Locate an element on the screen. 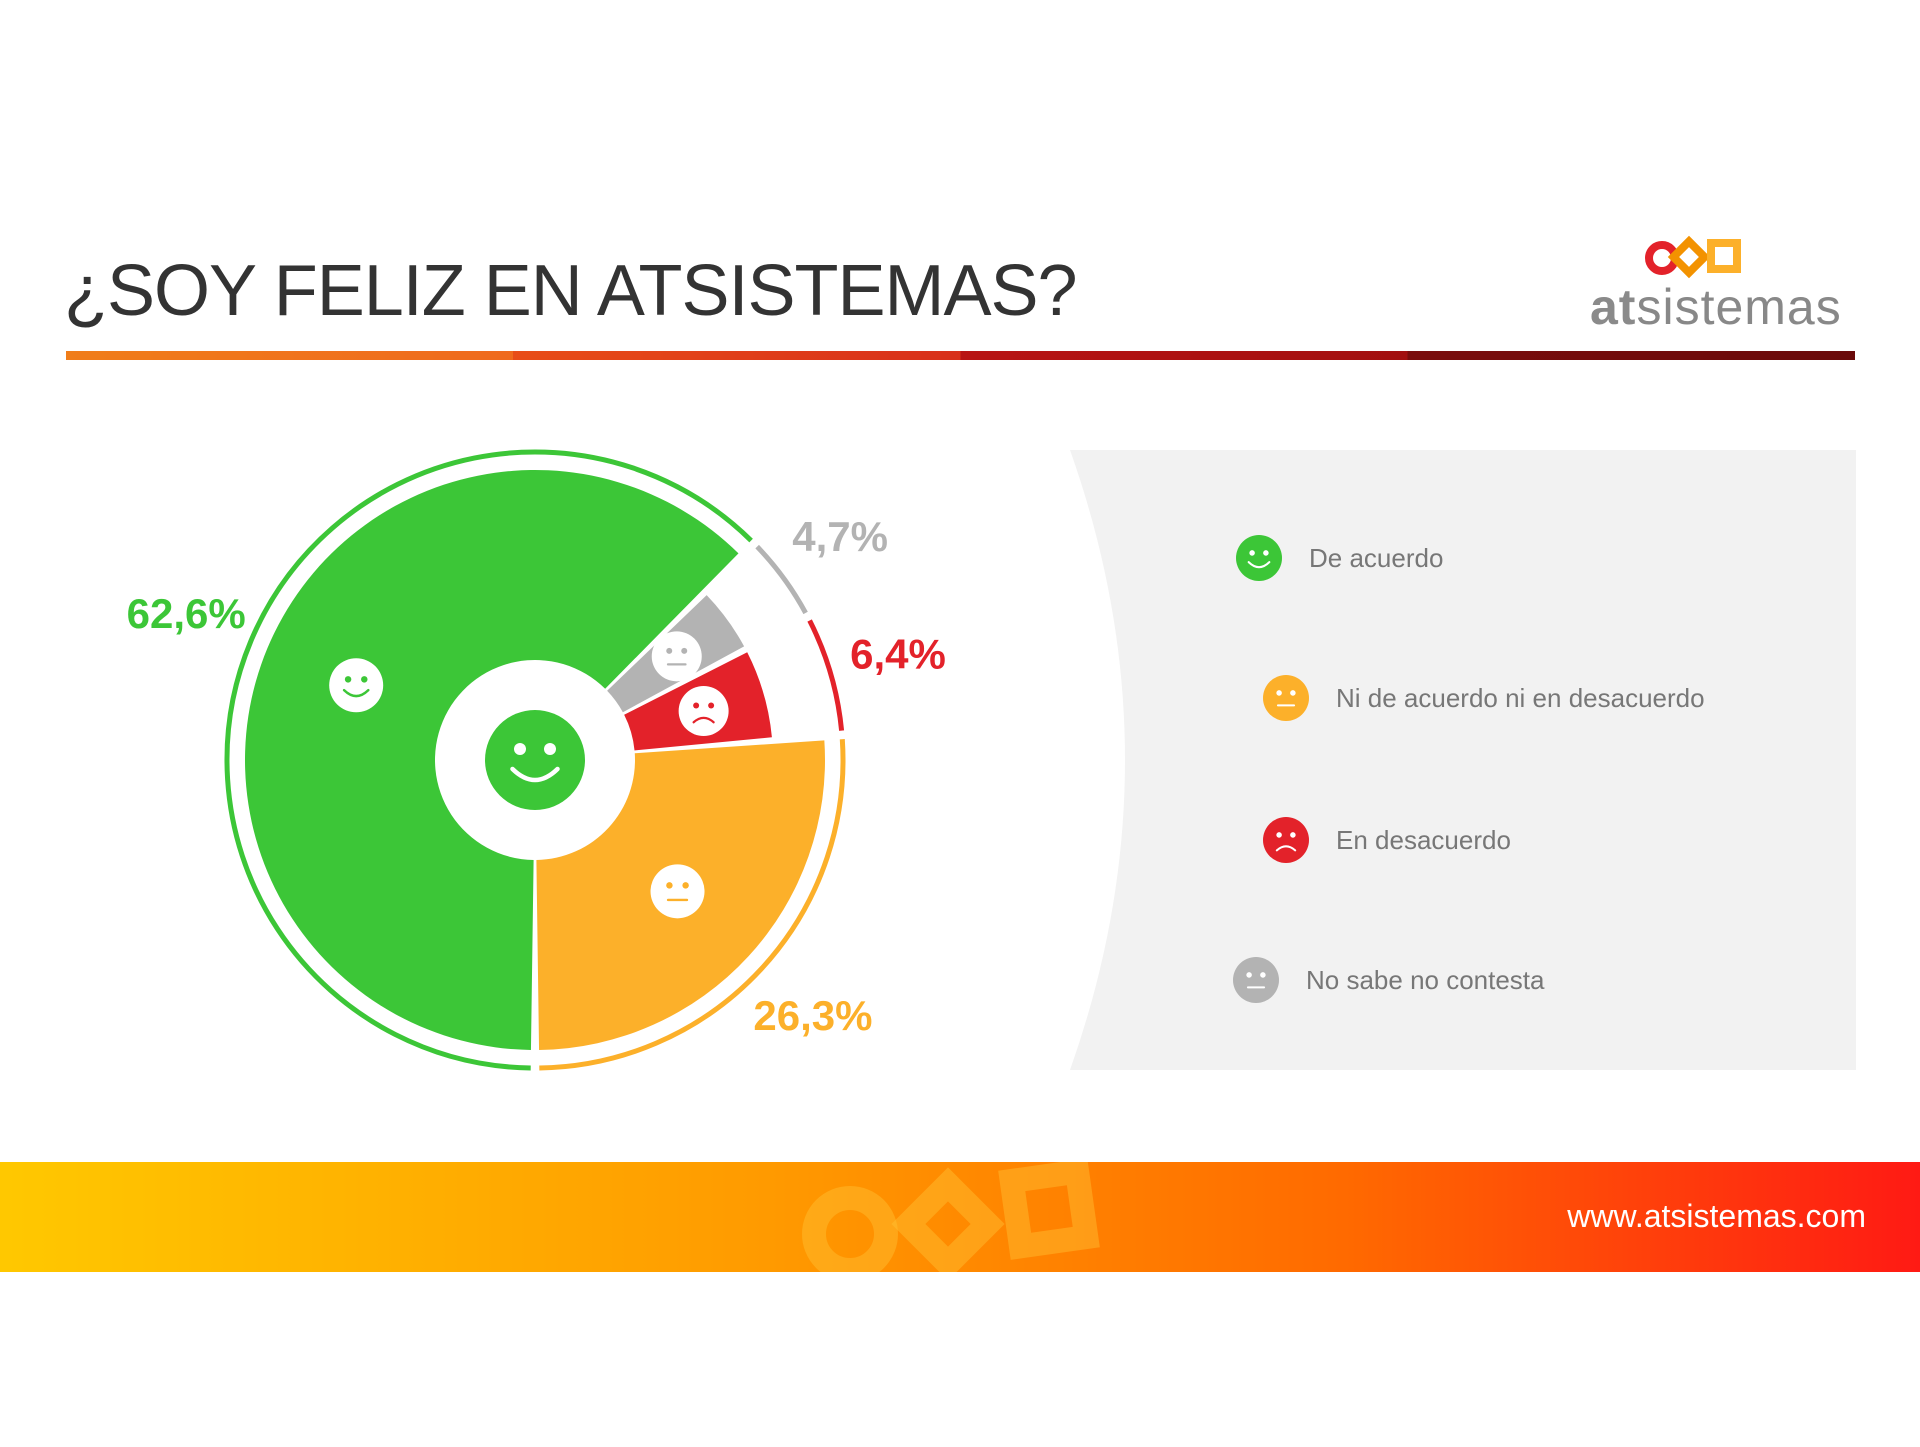 This screenshot has width=1920, height=1447. center-happy-face-icon is located at coordinates (535, 760).